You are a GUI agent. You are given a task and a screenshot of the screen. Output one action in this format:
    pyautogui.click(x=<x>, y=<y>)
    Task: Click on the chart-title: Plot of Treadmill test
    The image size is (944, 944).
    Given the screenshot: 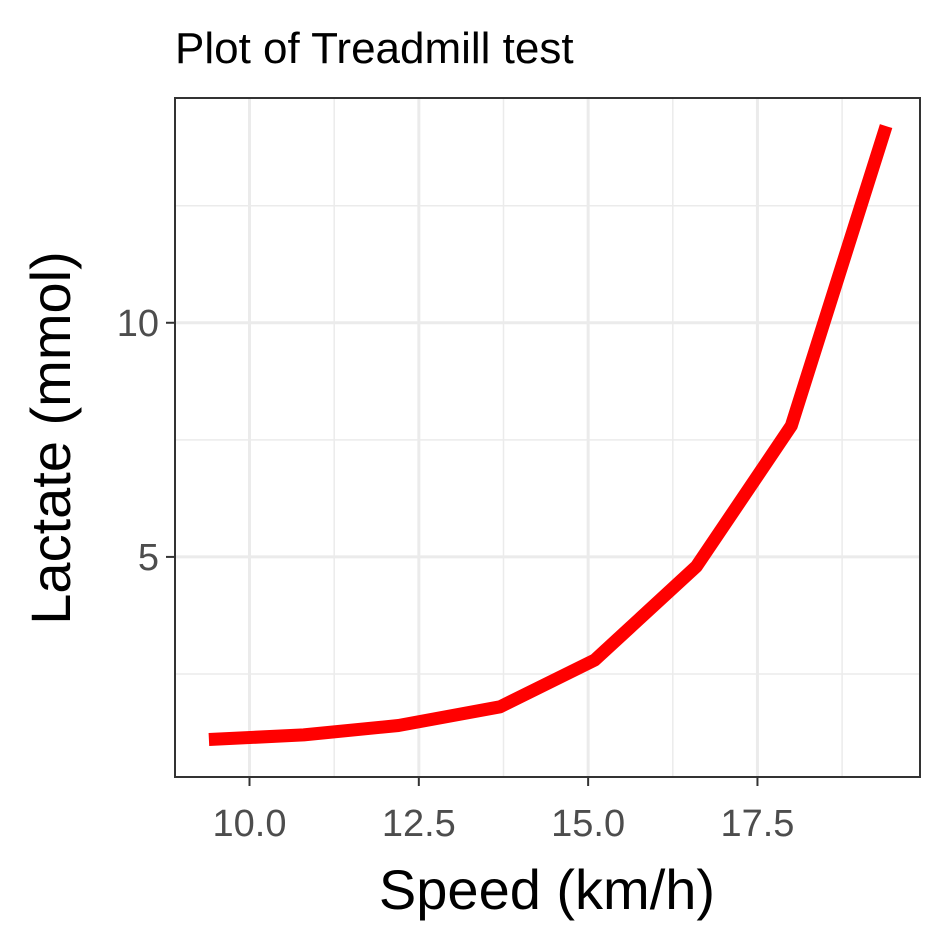 What is the action you would take?
    pyautogui.click(x=374, y=48)
    